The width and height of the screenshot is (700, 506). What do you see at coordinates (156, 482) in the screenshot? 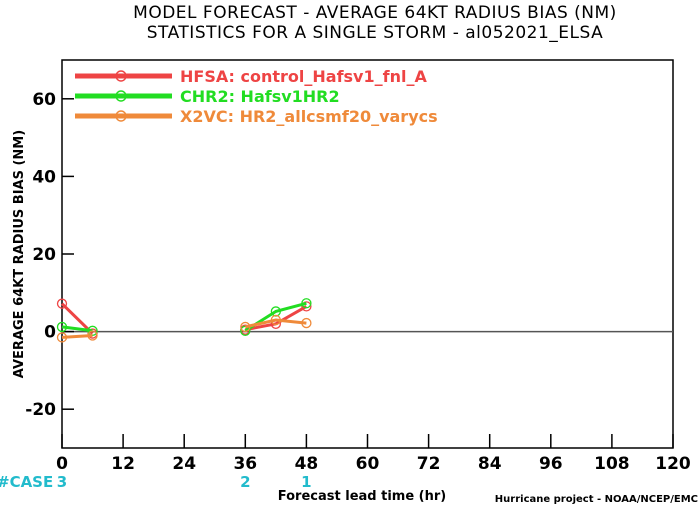
I see `case-counts: #CASE 3 2 1` at bounding box center [156, 482].